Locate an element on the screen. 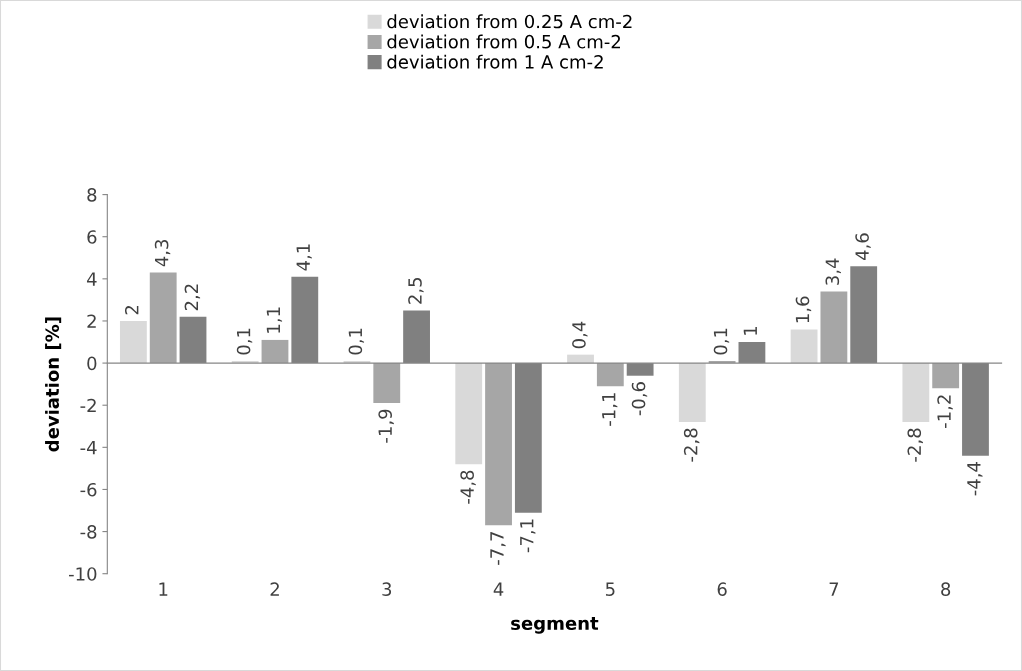 This screenshot has width=1022, height=671. x-tick-label: 5 is located at coordinates (610, 589).